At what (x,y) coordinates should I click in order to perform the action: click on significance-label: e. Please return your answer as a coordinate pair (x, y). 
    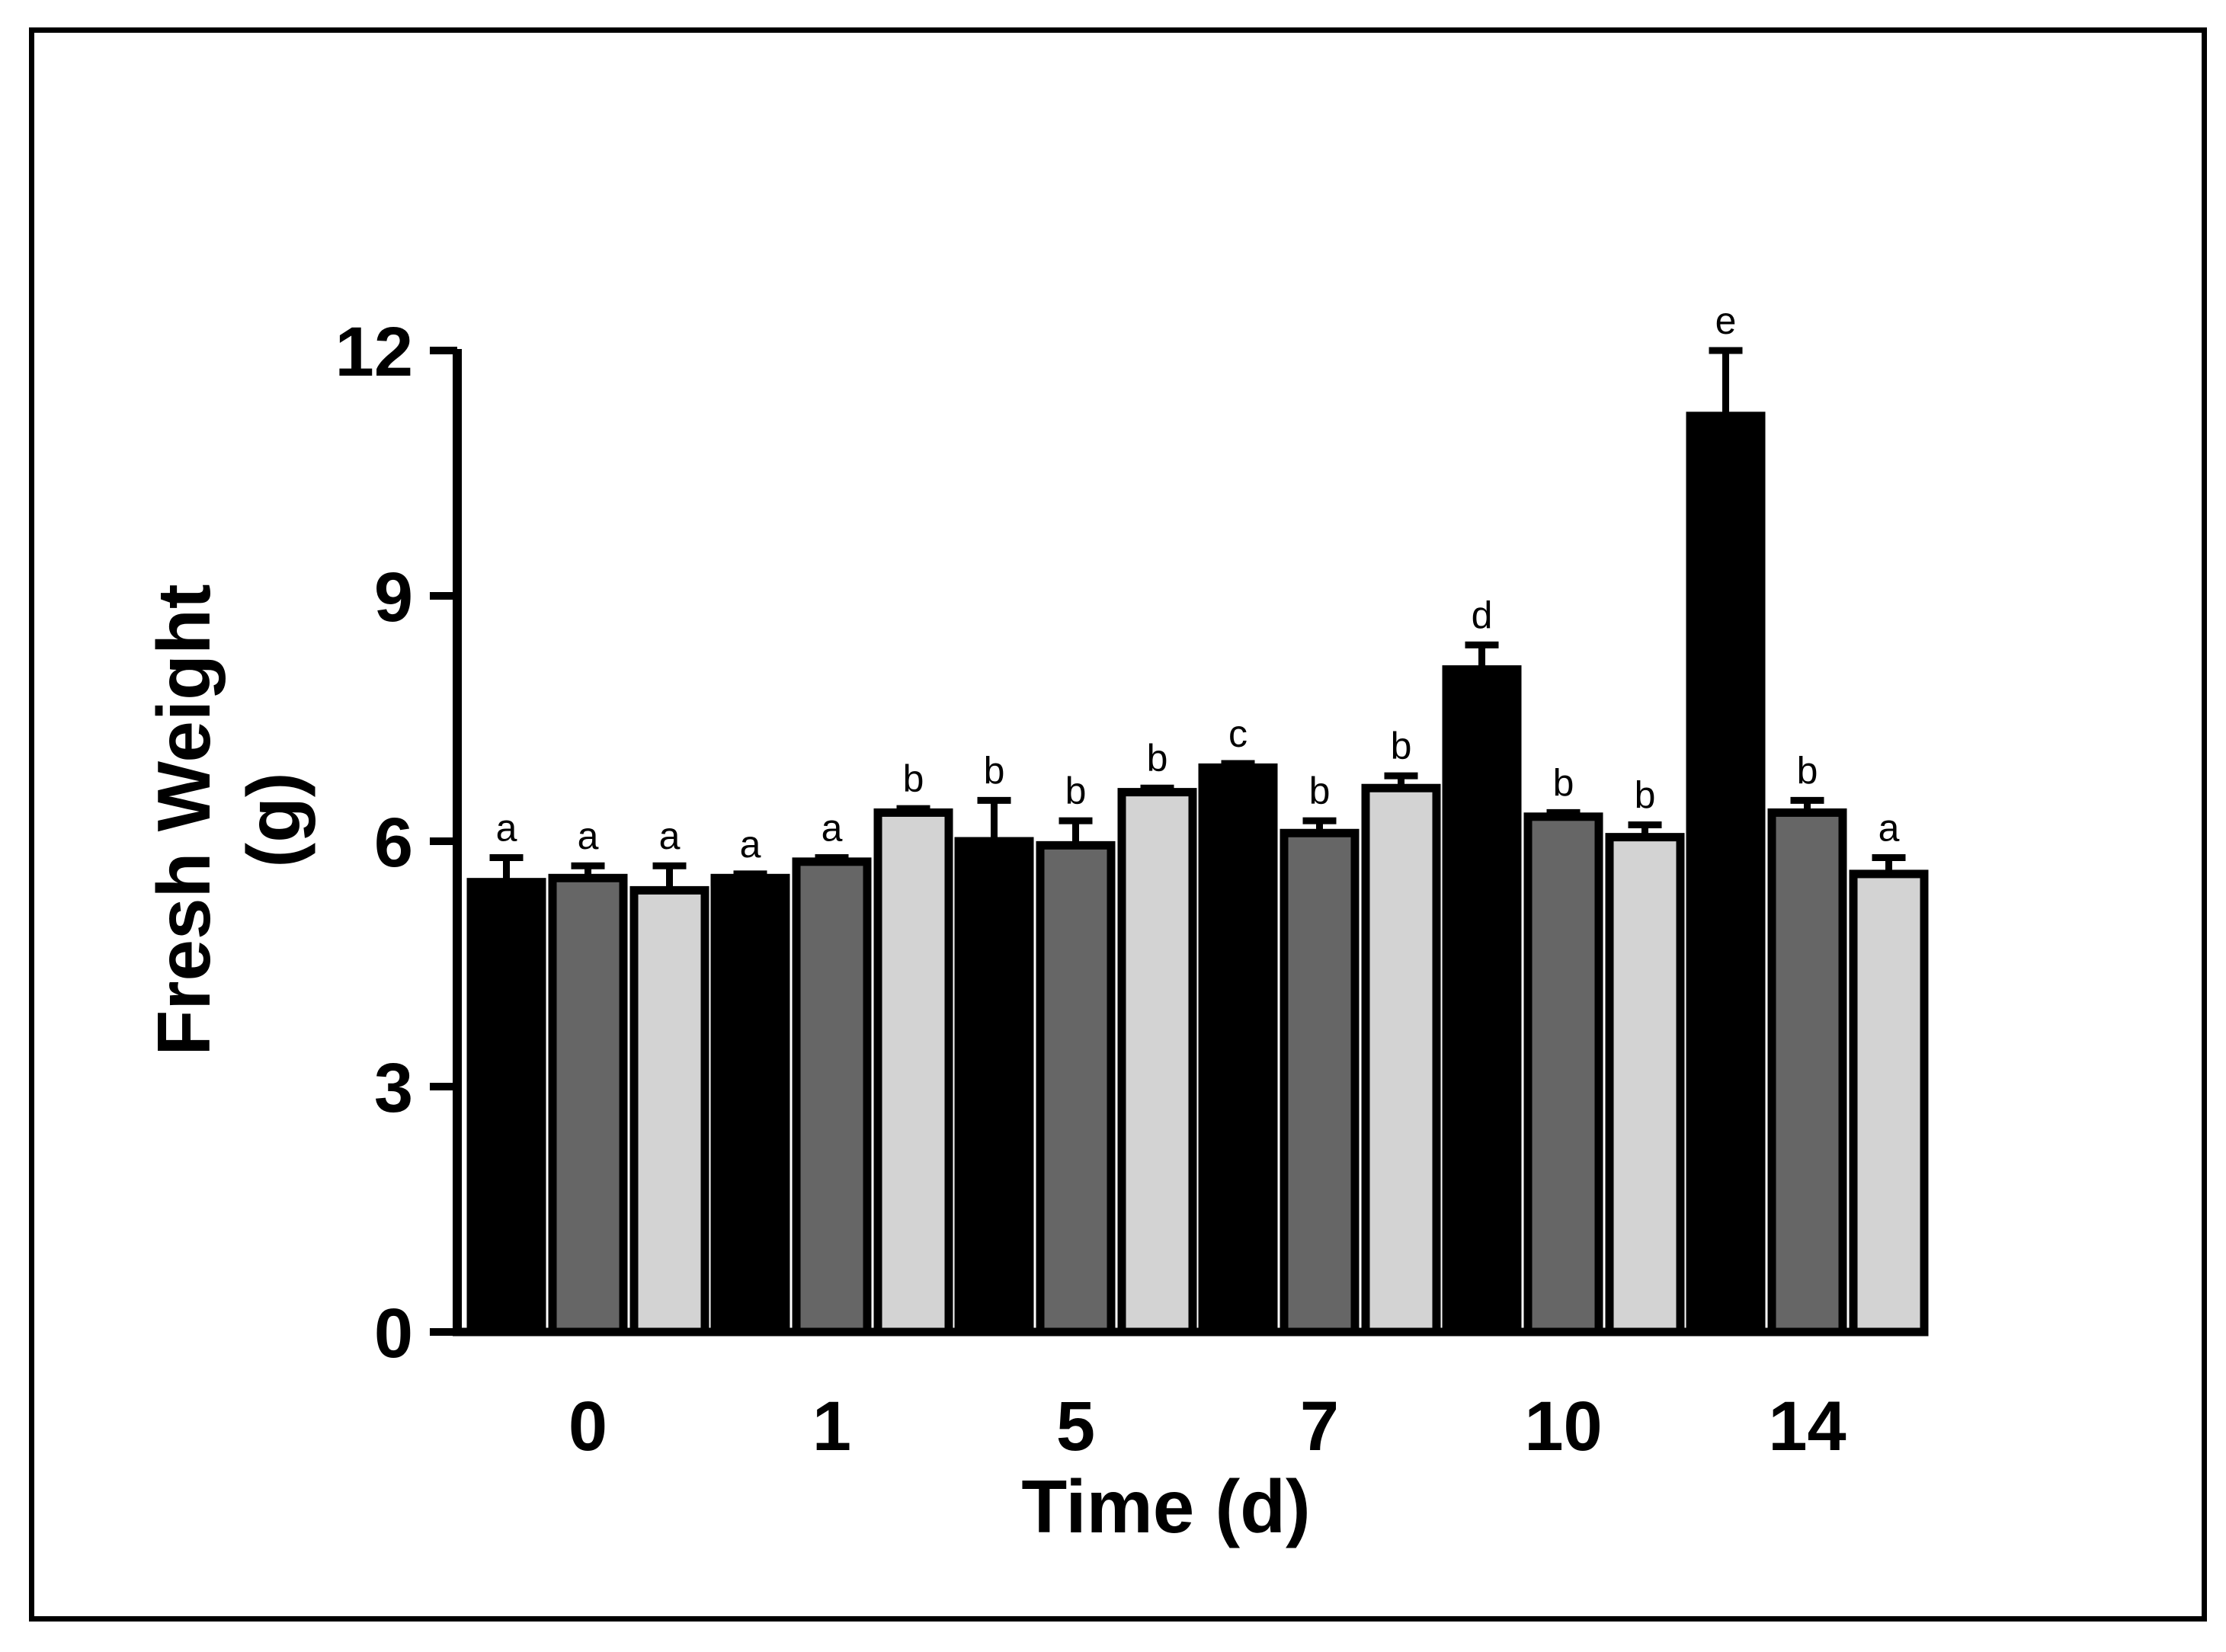
    Looking at the image, I should click on (1726, 320).